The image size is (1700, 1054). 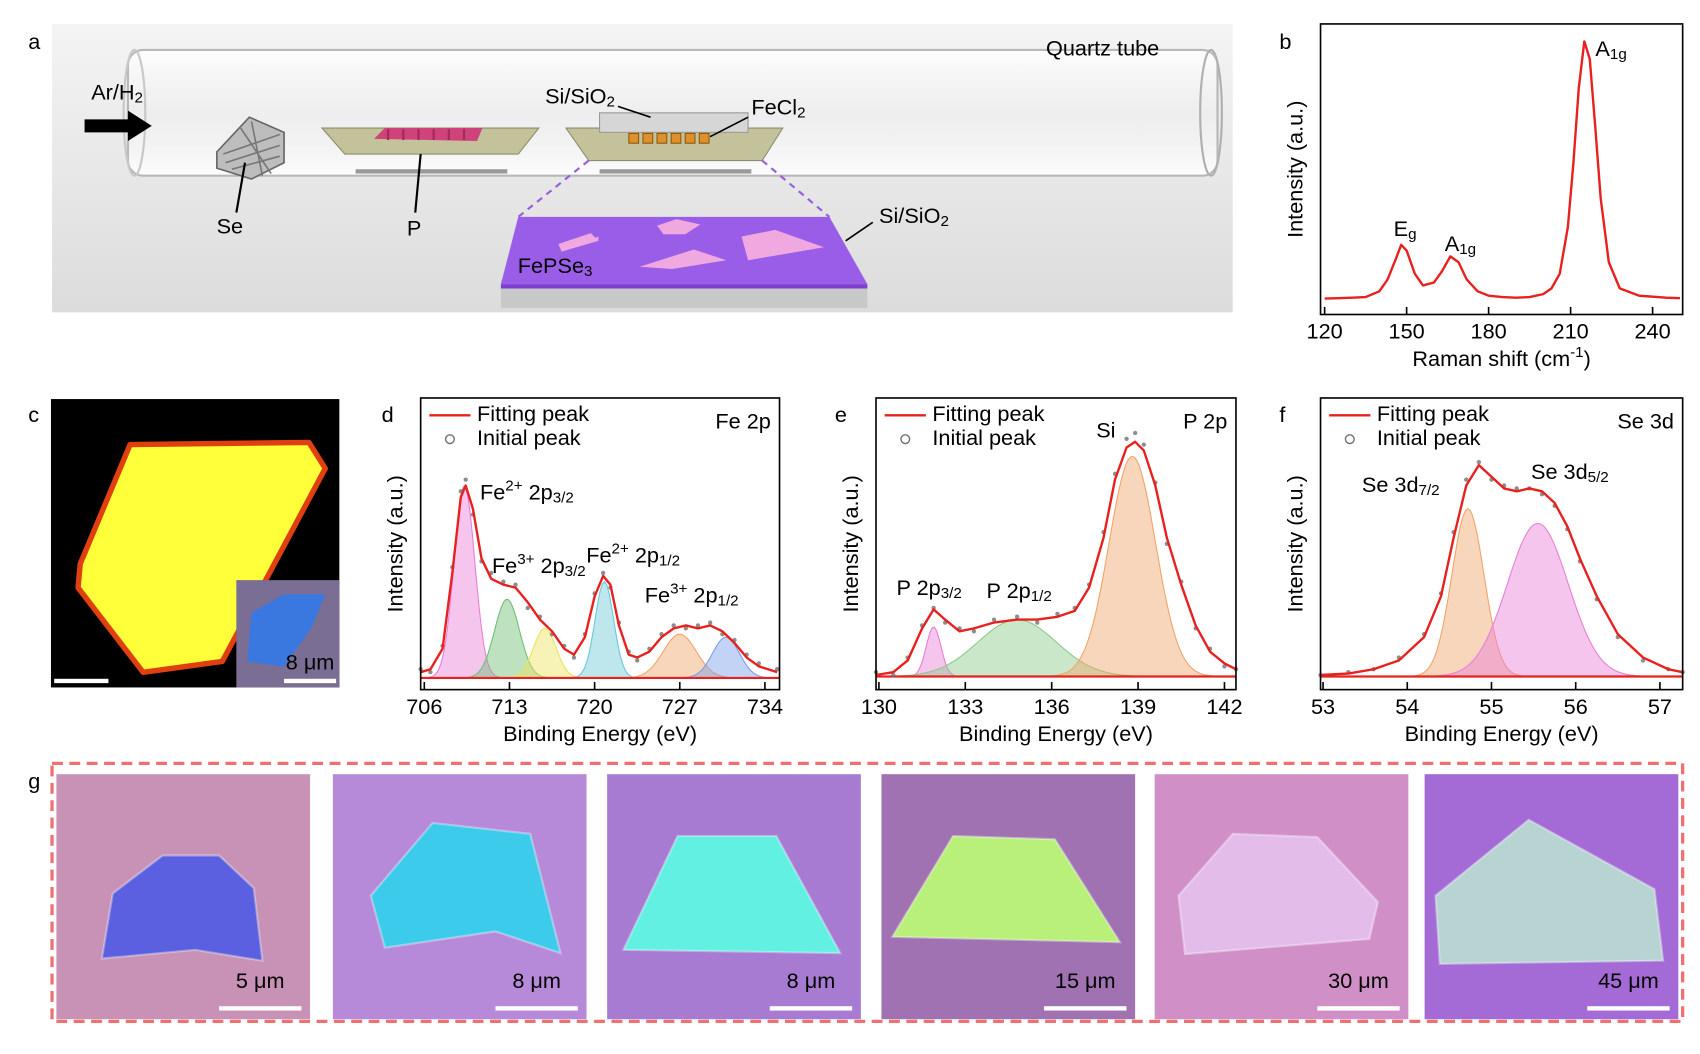 What do you see at coordinates (414, 228) in the screenshot?
I see `schematic-label: P` at bounding box center [414, 228].